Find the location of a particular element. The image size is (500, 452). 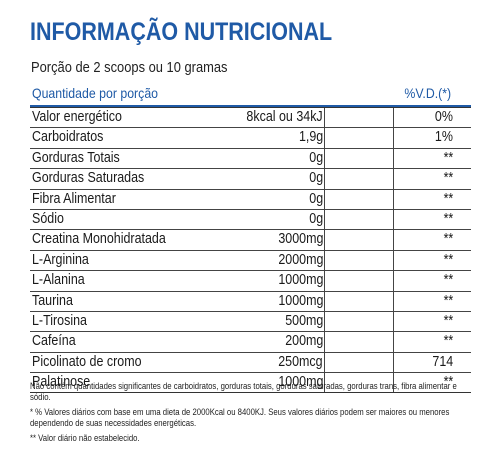

nutrient-amount: 500mg is located at coordinates (303, 320).